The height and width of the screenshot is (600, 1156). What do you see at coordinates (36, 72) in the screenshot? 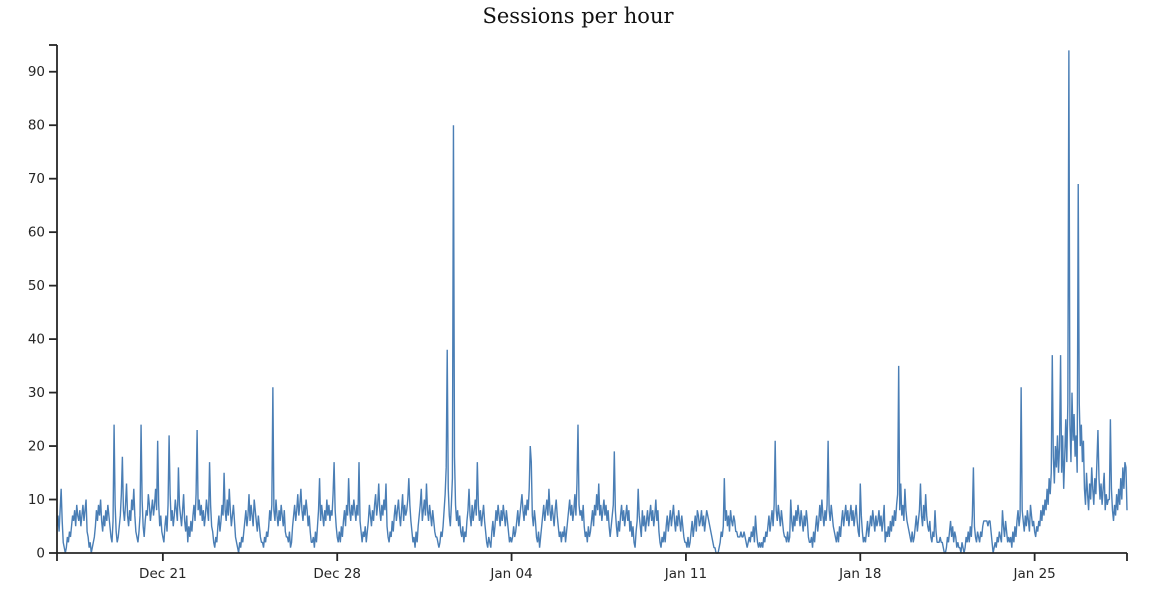
I see `y-tick-label: 90` at bounding box center [36, 72].